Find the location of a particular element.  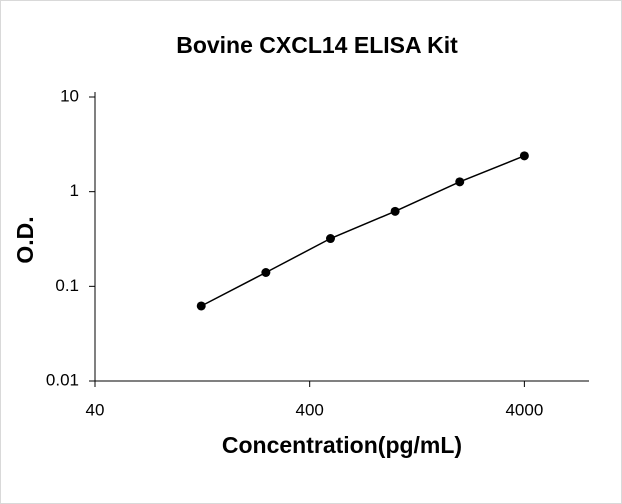

y-tick-label: 1 is located at coordinates (74, 190).